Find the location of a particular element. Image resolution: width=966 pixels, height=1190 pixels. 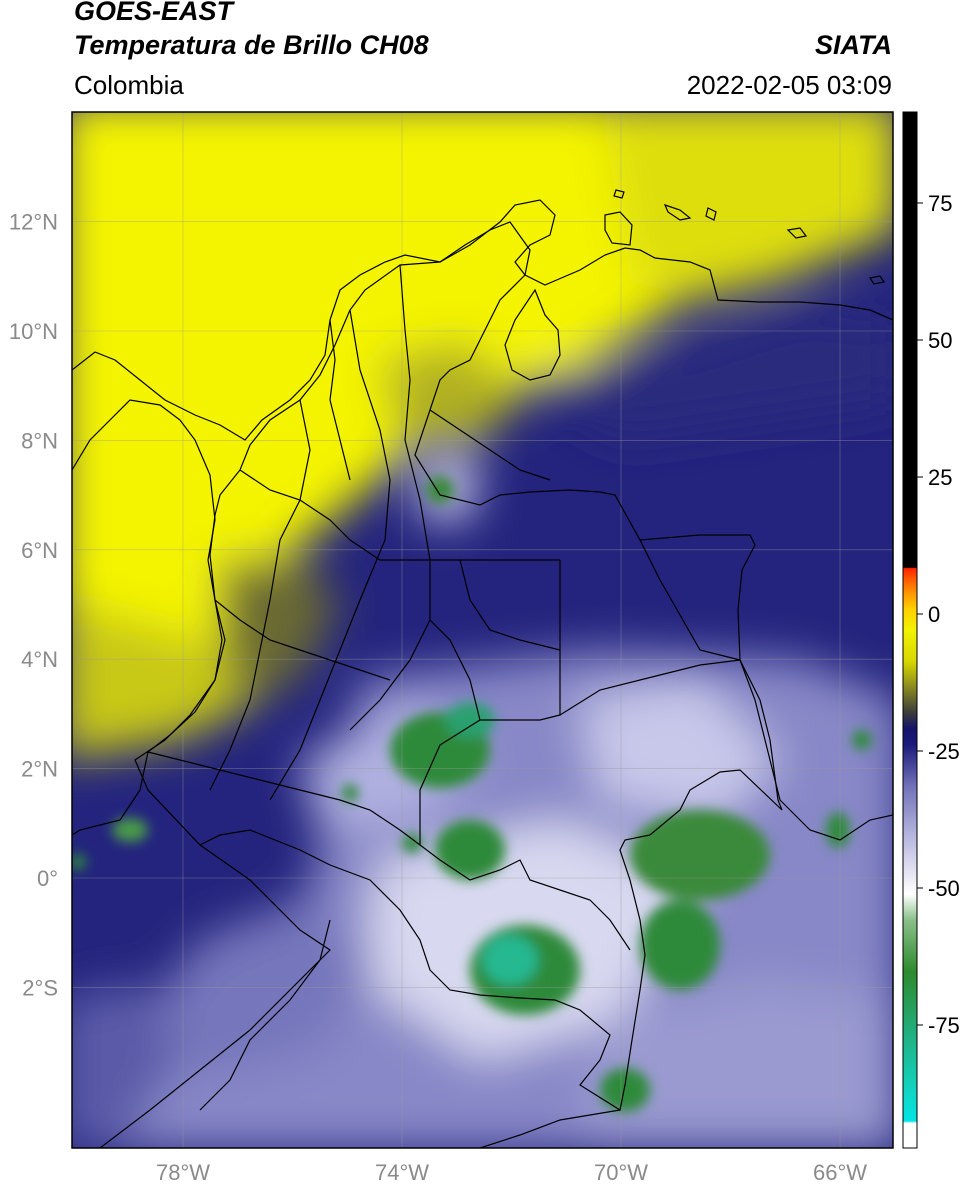

lat-tick-label: 10°N is located at coordinates (33, 331).